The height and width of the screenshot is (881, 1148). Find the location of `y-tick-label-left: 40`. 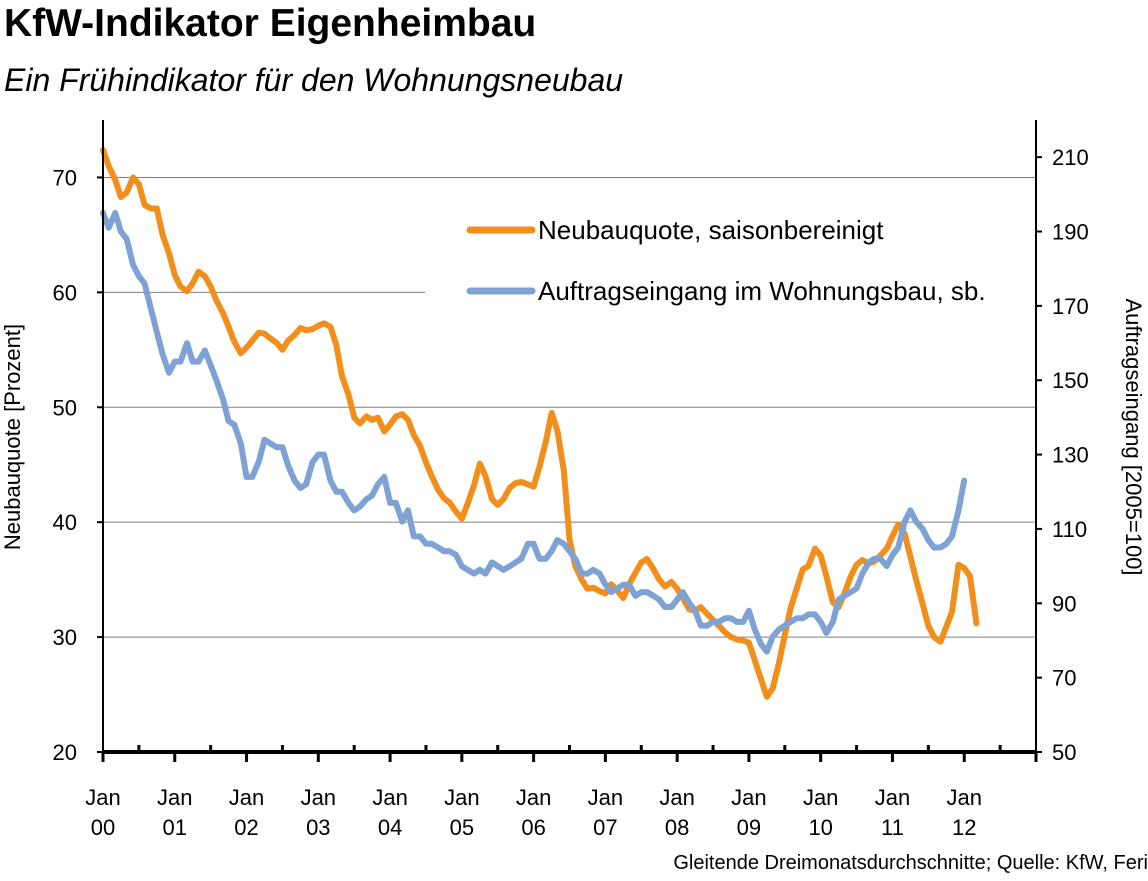

y-tick-label-left: 40 is located at coordinates (65, 522).